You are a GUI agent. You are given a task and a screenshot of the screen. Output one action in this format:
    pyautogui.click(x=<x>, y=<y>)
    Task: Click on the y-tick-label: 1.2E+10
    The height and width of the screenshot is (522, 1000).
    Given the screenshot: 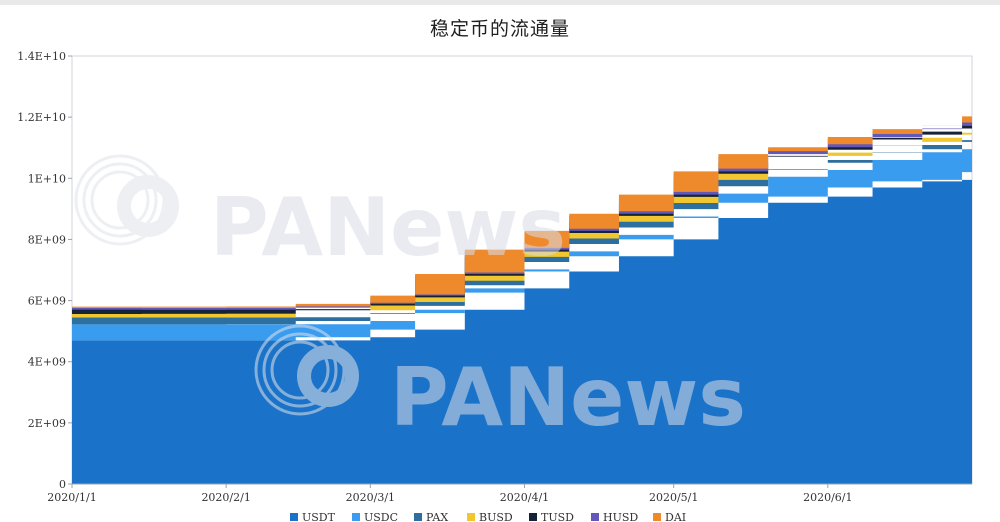 What is the action you would take?
    pyautogui.click(x=41, y=117)
    